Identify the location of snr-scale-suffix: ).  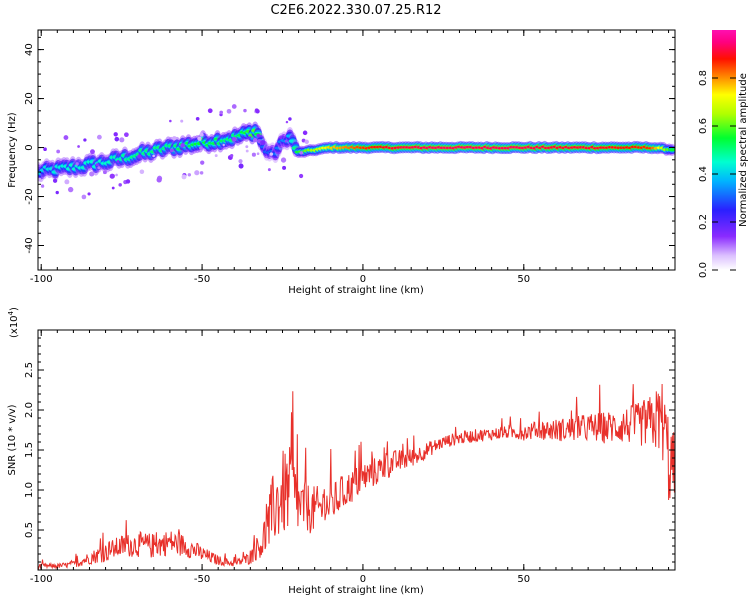
(14, 309).